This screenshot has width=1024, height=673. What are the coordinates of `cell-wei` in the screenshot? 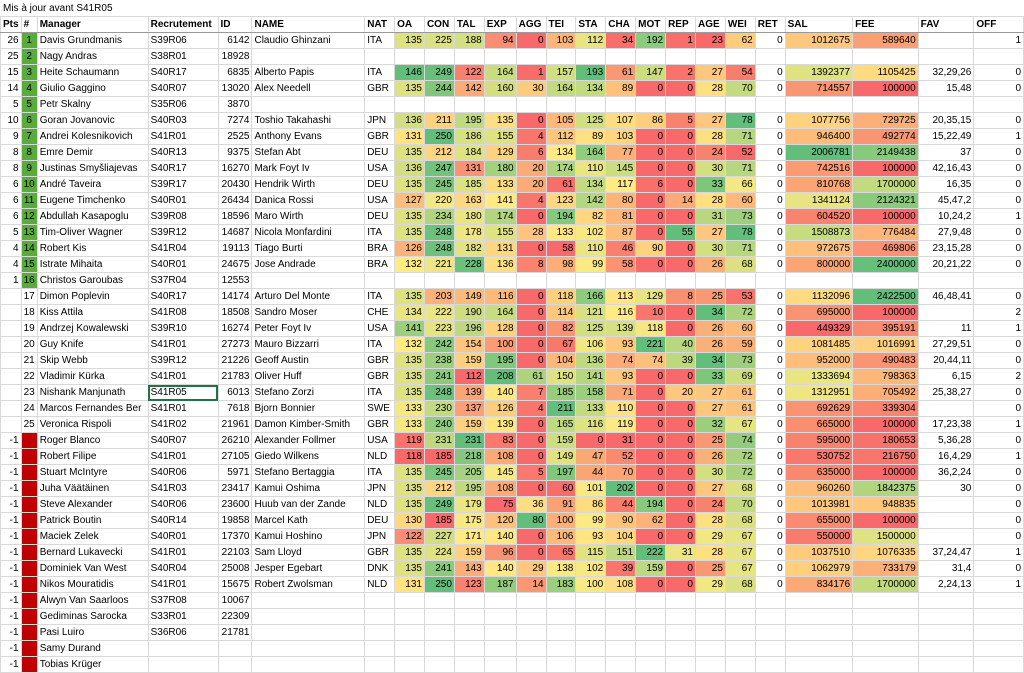 It's located at (740, 56).